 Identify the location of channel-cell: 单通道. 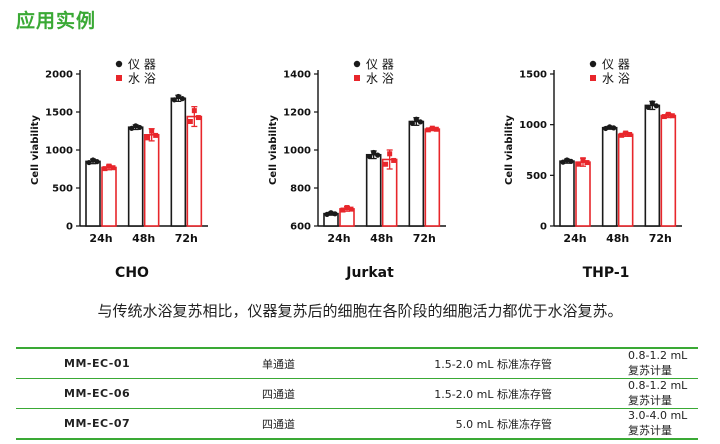
(323, 363).